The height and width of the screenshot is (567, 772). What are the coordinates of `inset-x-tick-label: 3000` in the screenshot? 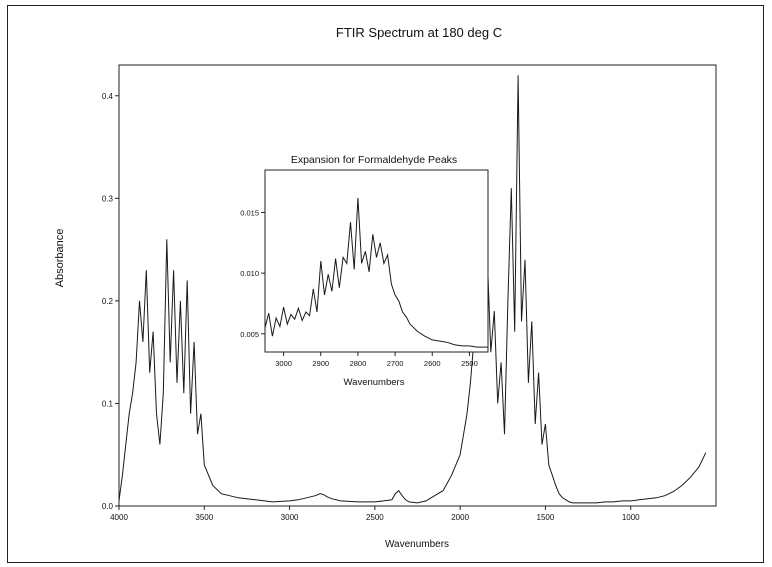 It's located at (283, 363).